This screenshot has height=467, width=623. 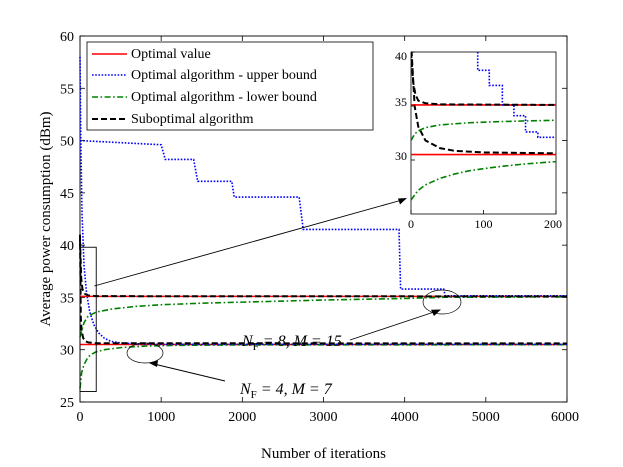 What do you see at coordinates (67, 351) in the screenshot?
I see `y-tick-label: 30` at bounding box center [67, 351].